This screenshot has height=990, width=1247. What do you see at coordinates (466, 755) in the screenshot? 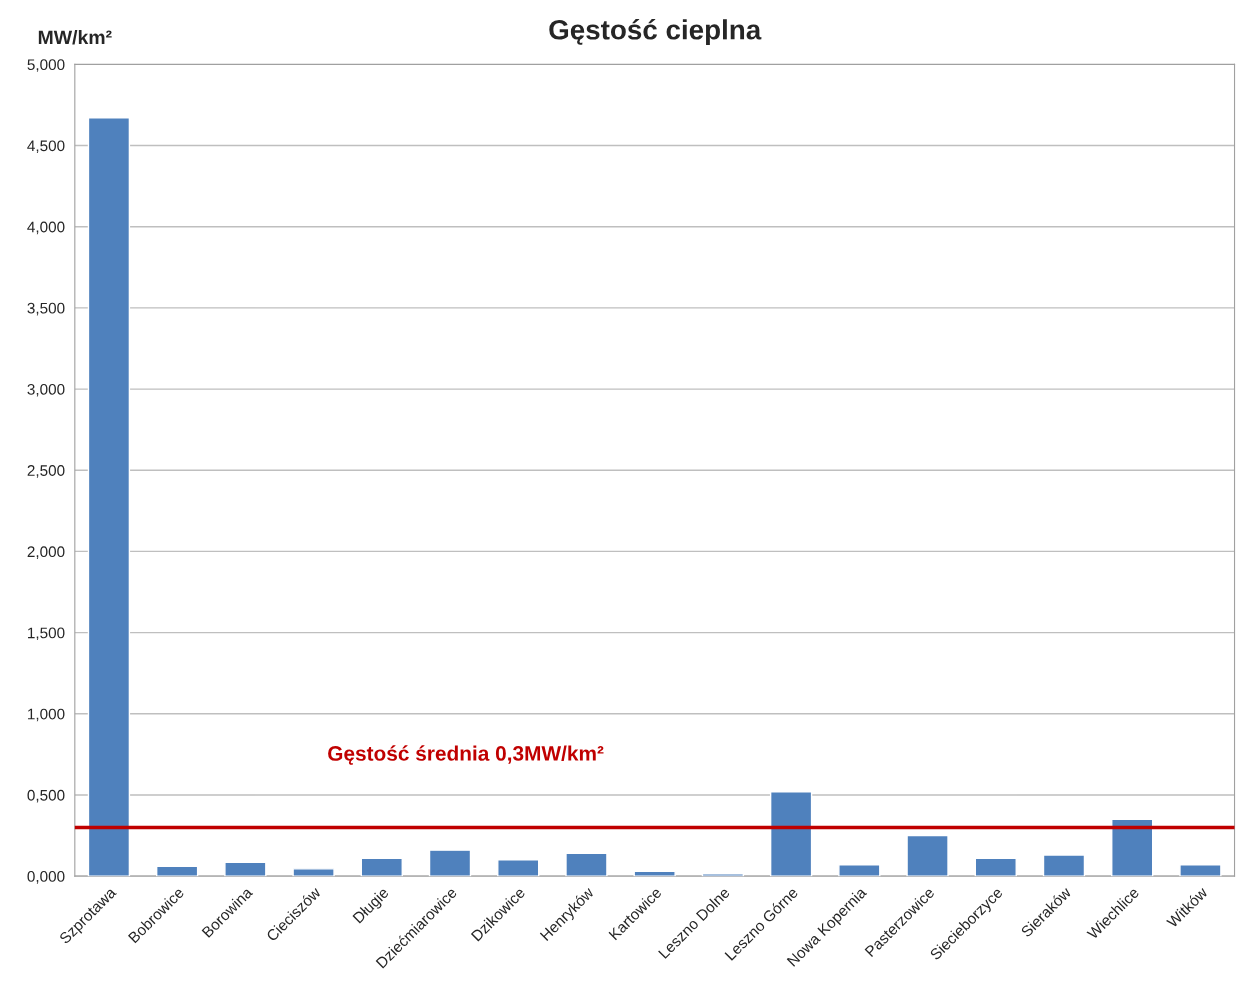
I see `ref-line-label: Gęstość średnia 0,3MW/km²` at bounding box center [466, 755].